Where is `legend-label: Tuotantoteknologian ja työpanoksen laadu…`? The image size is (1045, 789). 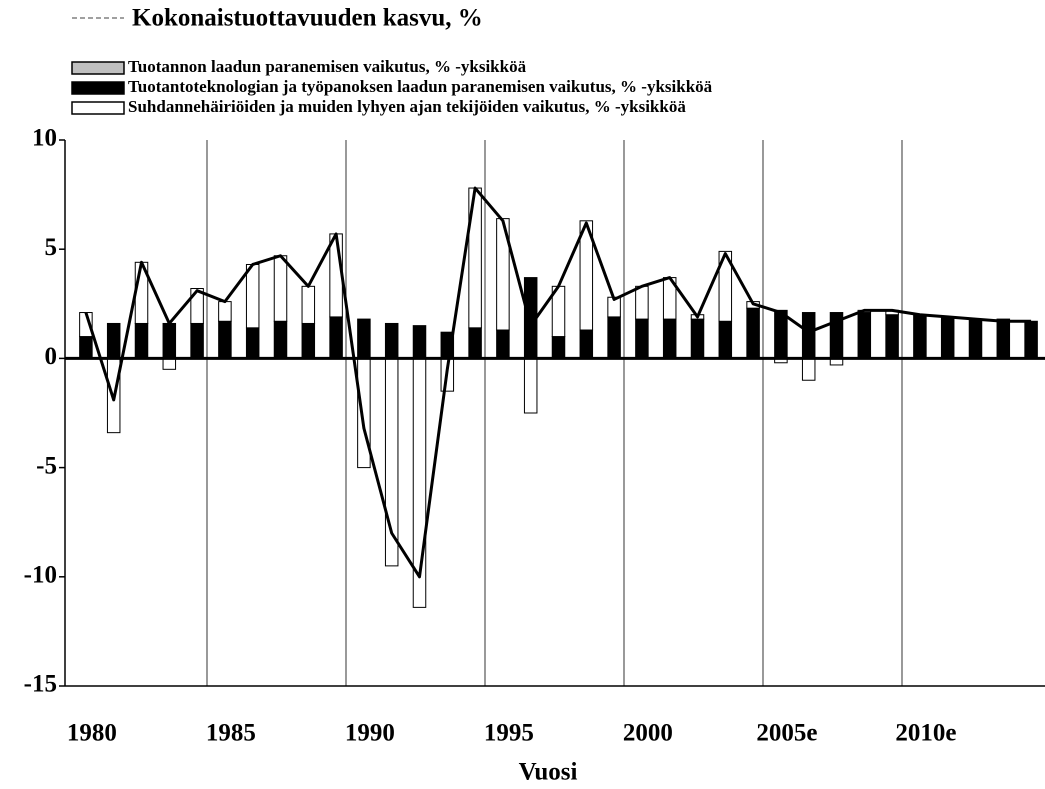 legend-label: Tuotantoteknologian ja työpanoksen laadu… is located at coordinates (420, 86).